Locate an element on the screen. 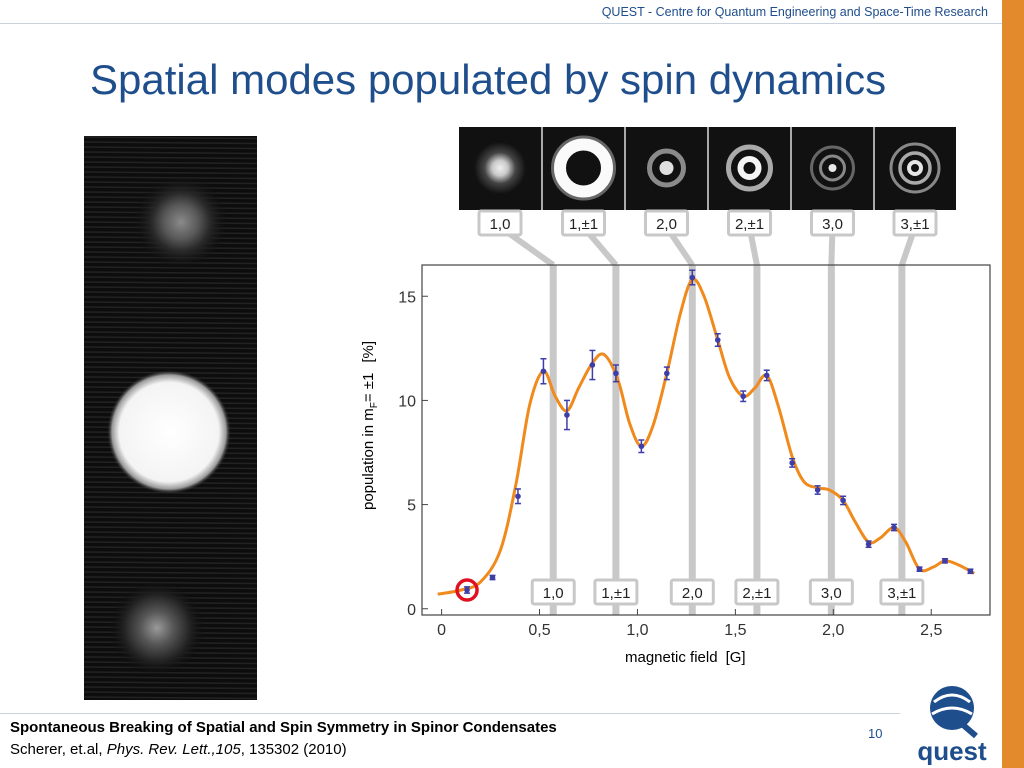 Image resolution: width=1024 pixels, height=768 pixels. upper-cloud is located at coordinates (181, 222).